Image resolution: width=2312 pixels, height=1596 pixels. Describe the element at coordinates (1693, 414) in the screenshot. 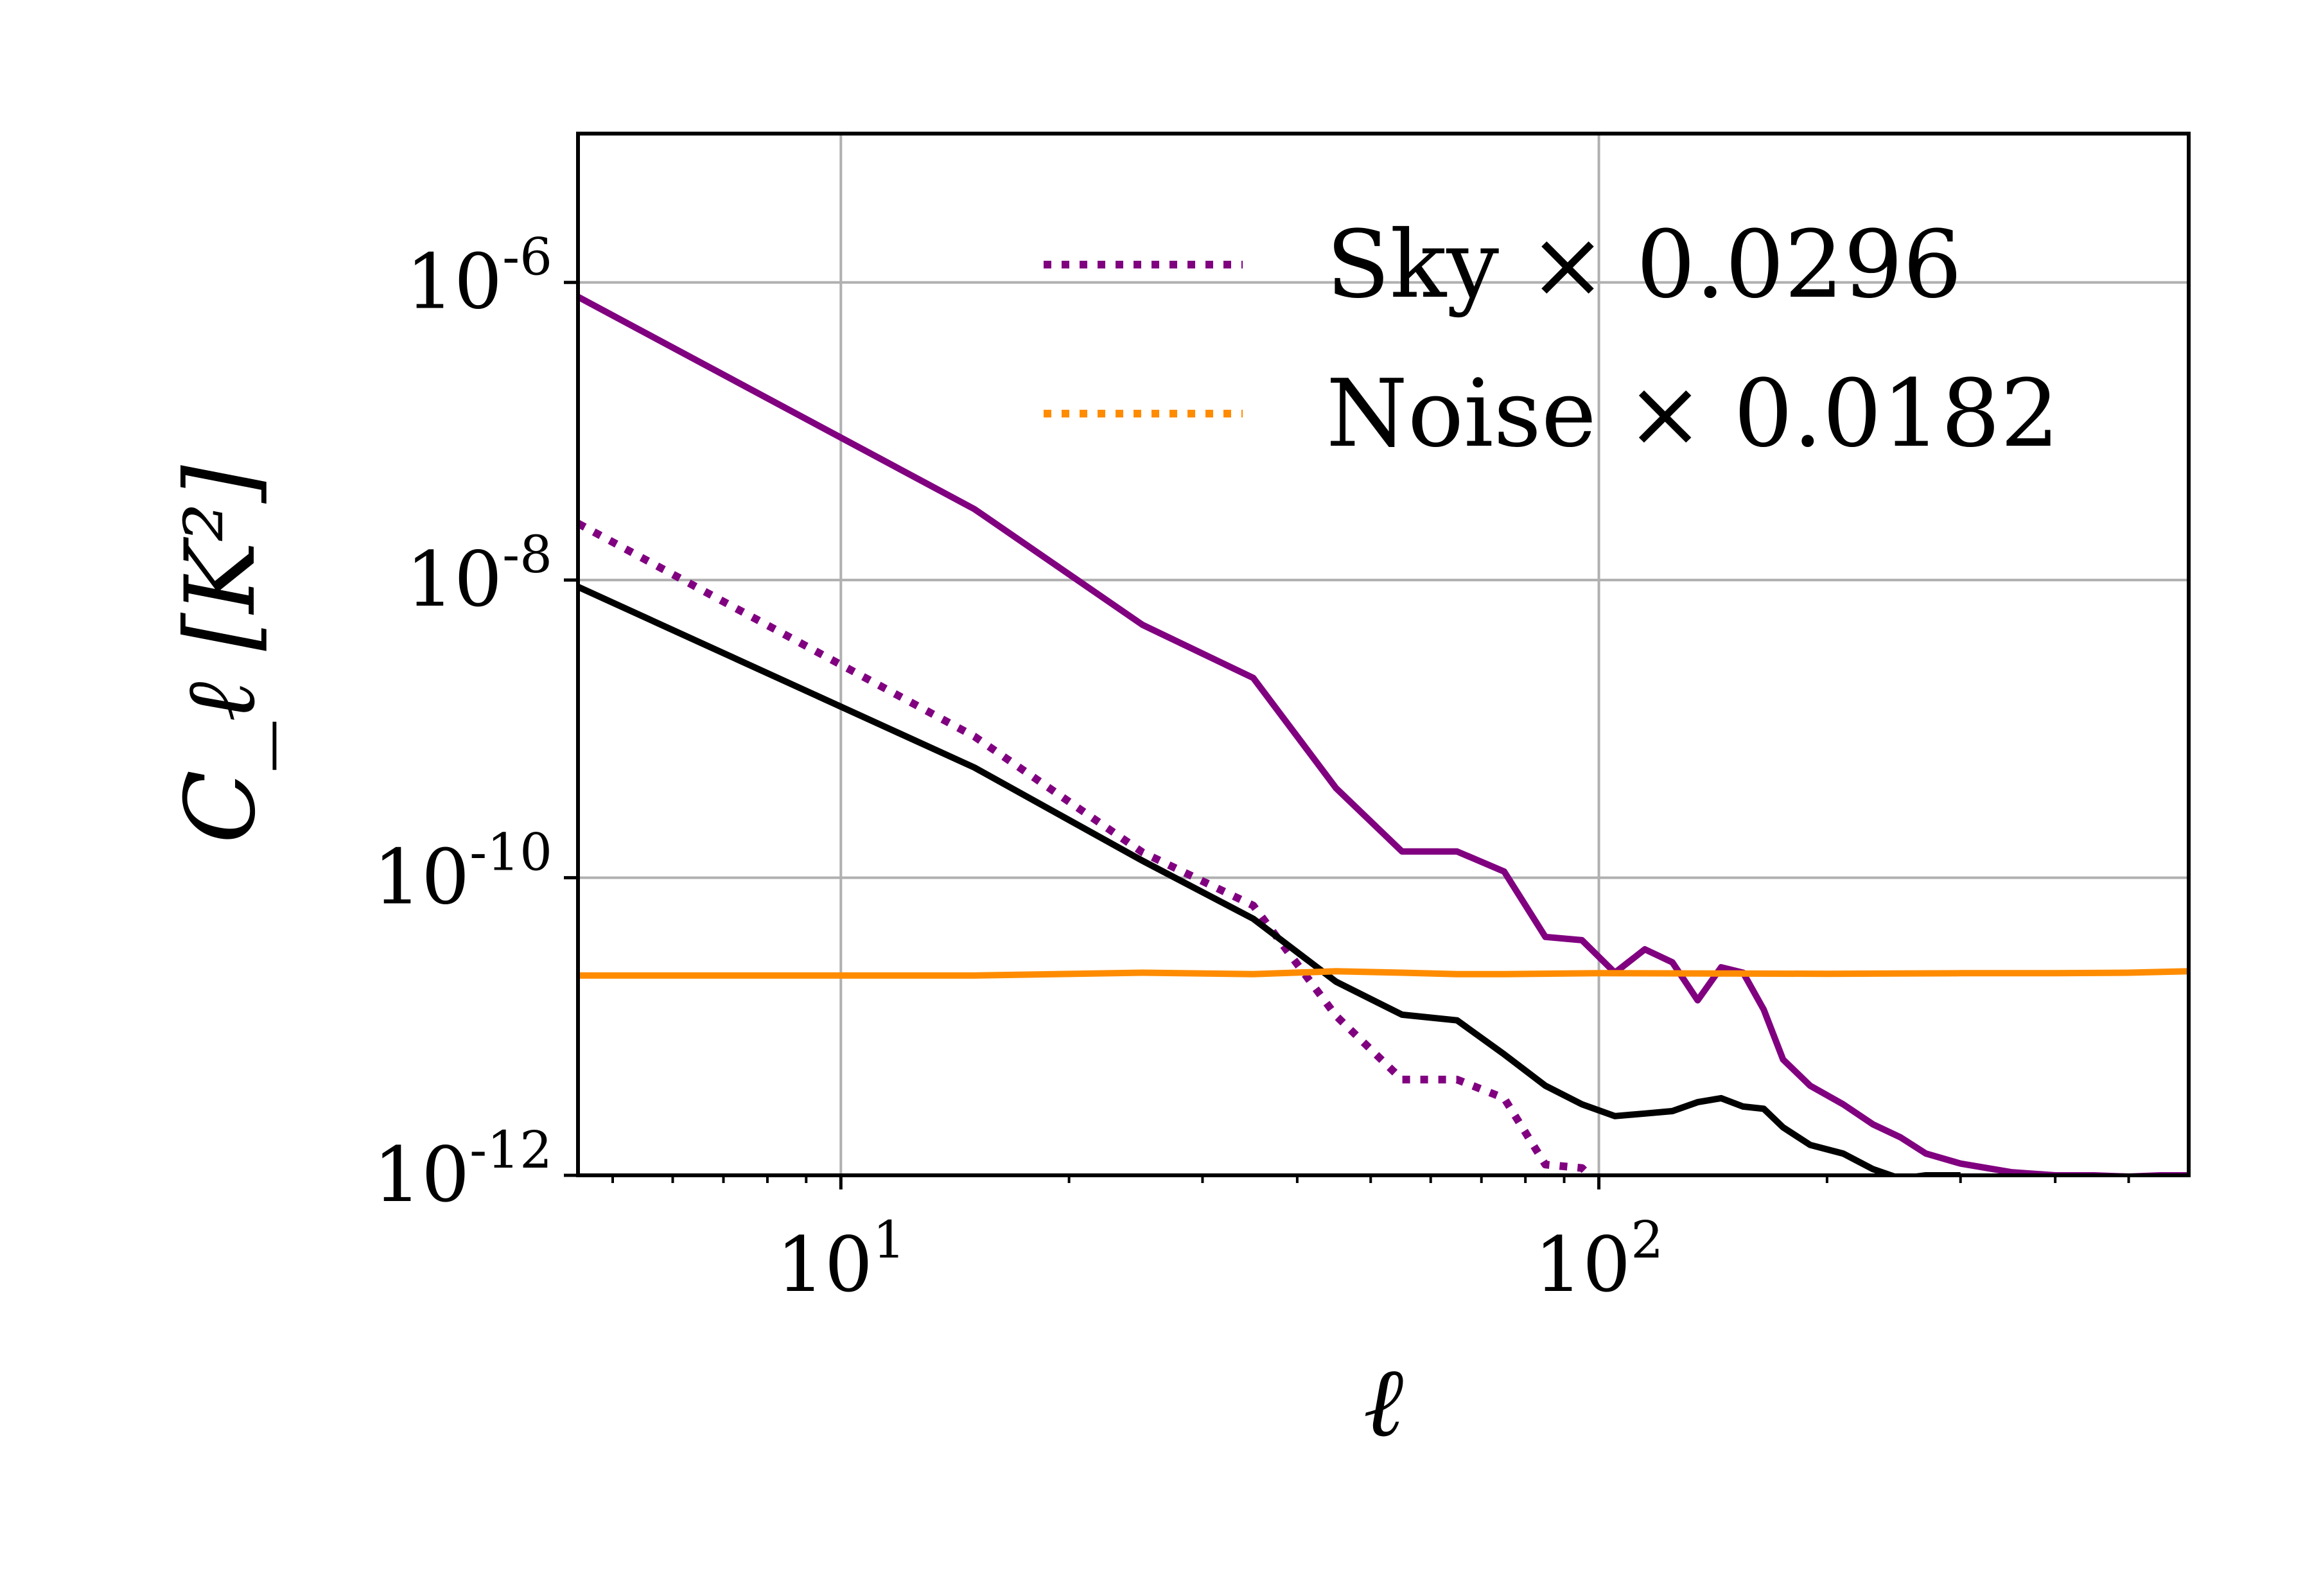

I see `legend-label: Noise × 0.0182` at that location.